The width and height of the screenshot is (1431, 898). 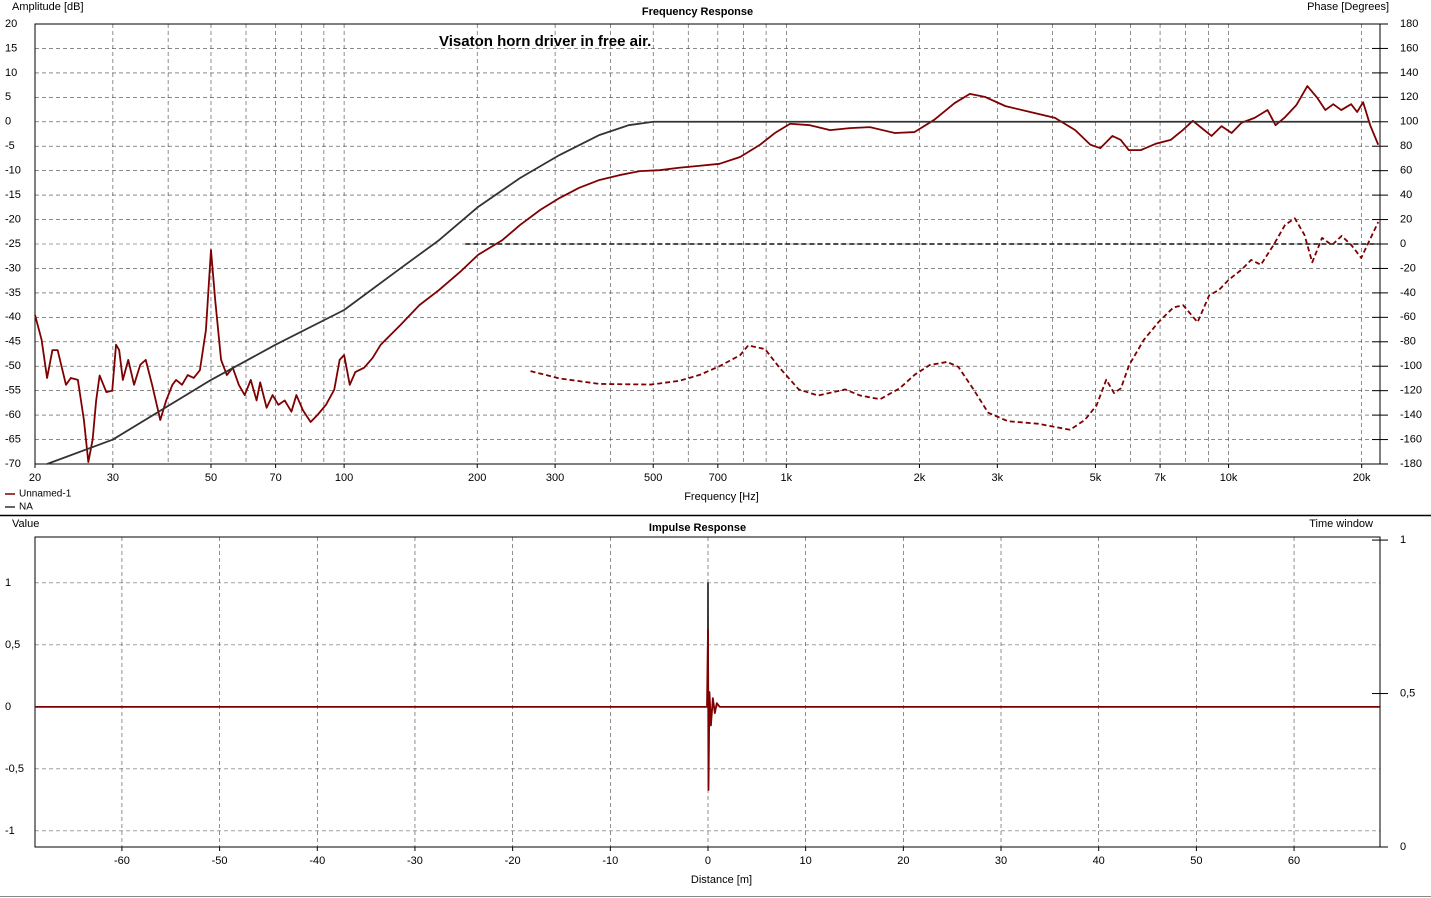 I want to click on y2-tick-label: 140, so click(x=1409, y=73).